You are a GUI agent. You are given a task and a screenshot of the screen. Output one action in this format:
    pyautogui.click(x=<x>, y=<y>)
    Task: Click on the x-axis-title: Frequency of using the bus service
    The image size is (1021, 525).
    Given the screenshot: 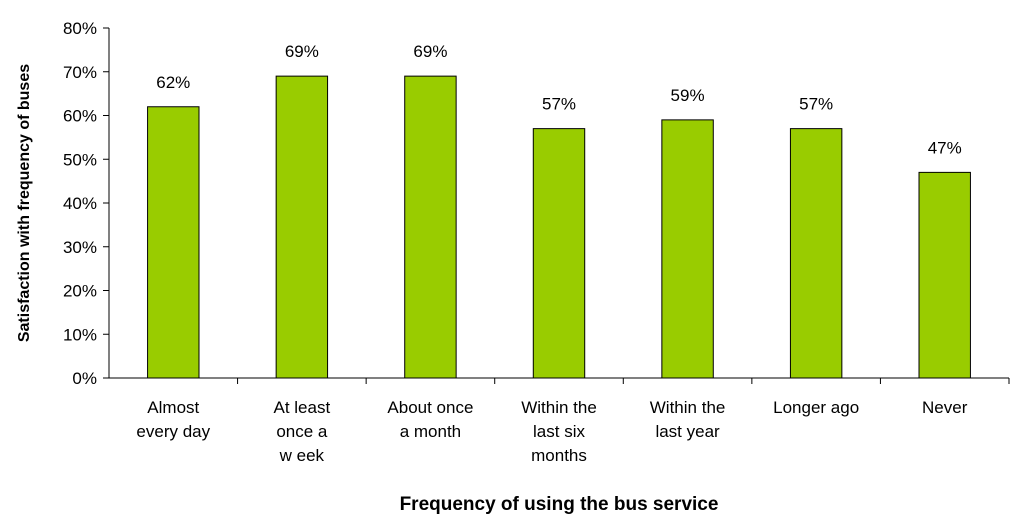 What is the action you would take?
    pyautogui.click(x=559, y=504)
    